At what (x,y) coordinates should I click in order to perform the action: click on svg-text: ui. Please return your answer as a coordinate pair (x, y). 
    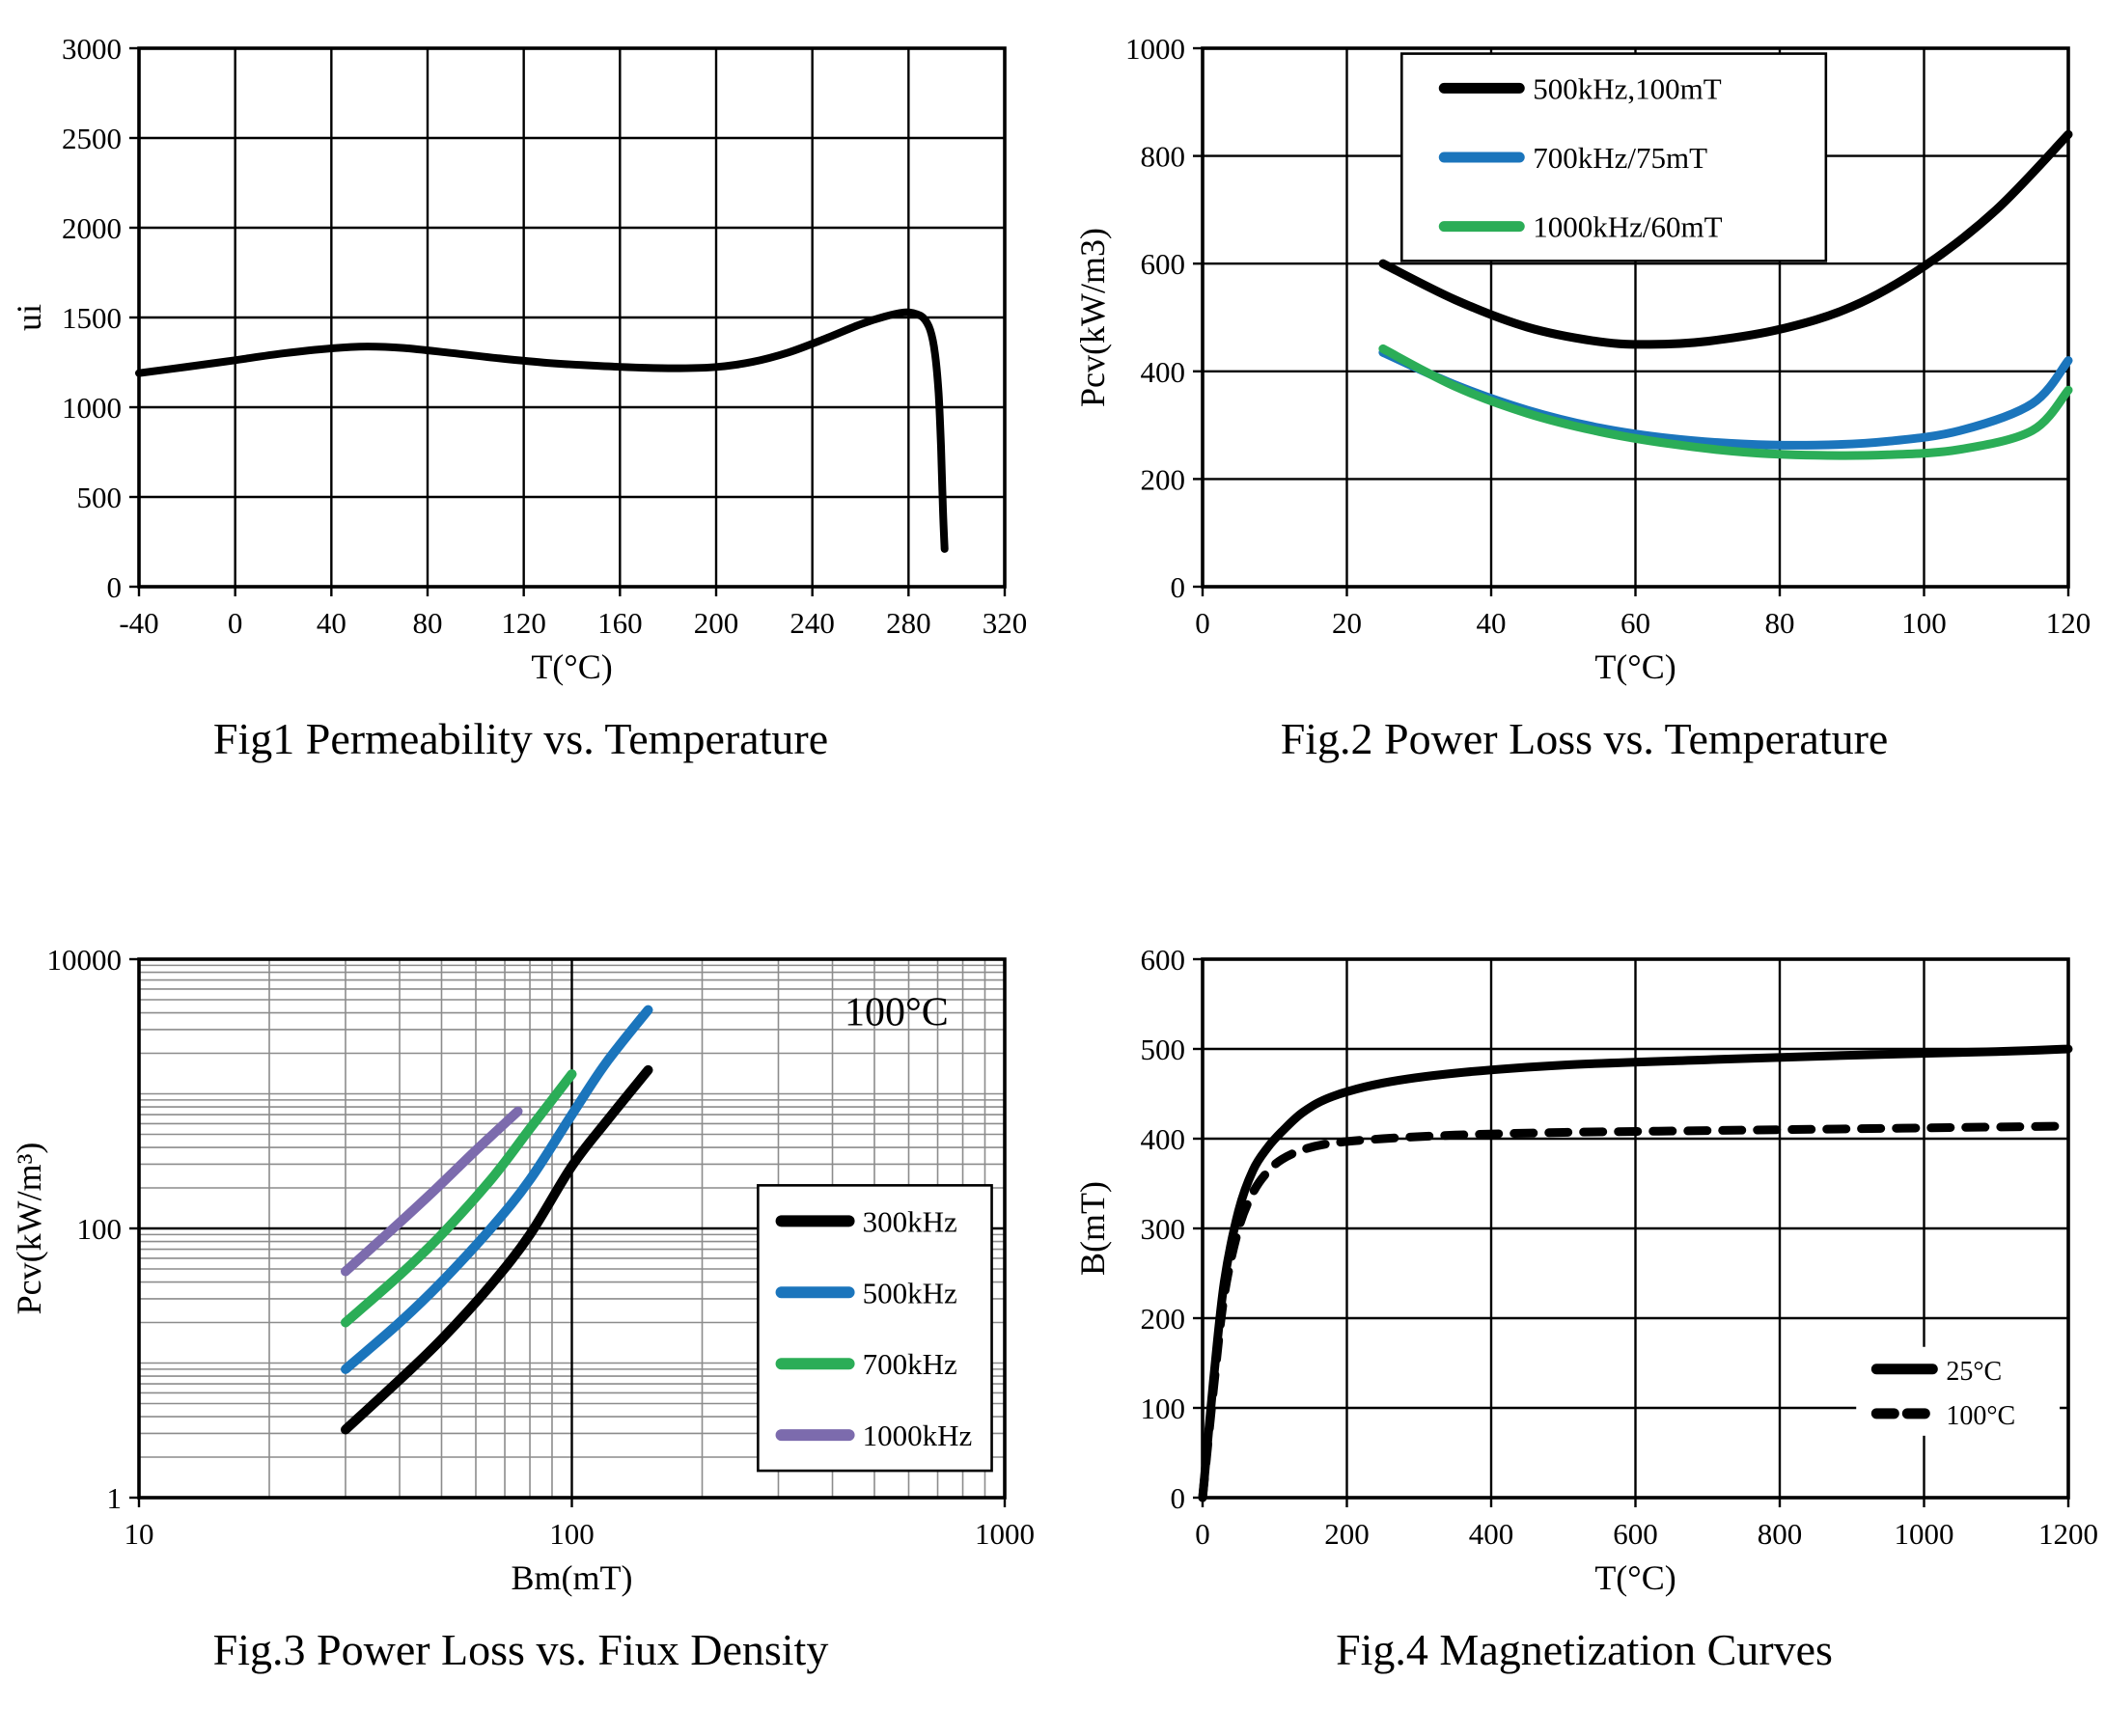
    Looking at the image, I should click on (29, 318).